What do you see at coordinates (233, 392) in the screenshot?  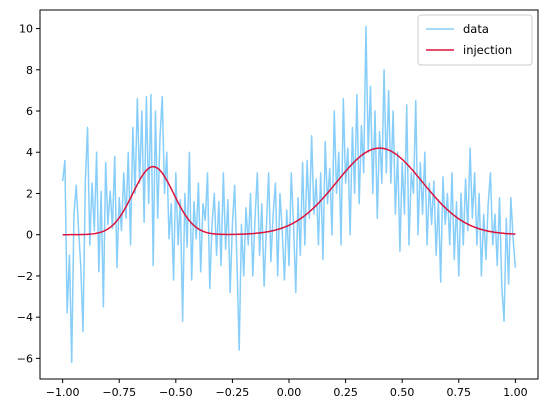 I see `x-tick-label: −0.25` at bounding box center [233, 392].